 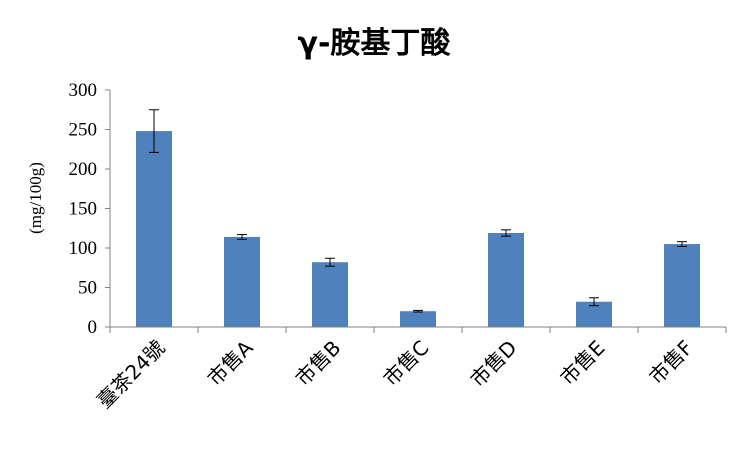 I want to click on y-axis: 0 50 100 150 200 250 300, so click(x=90, y=209).